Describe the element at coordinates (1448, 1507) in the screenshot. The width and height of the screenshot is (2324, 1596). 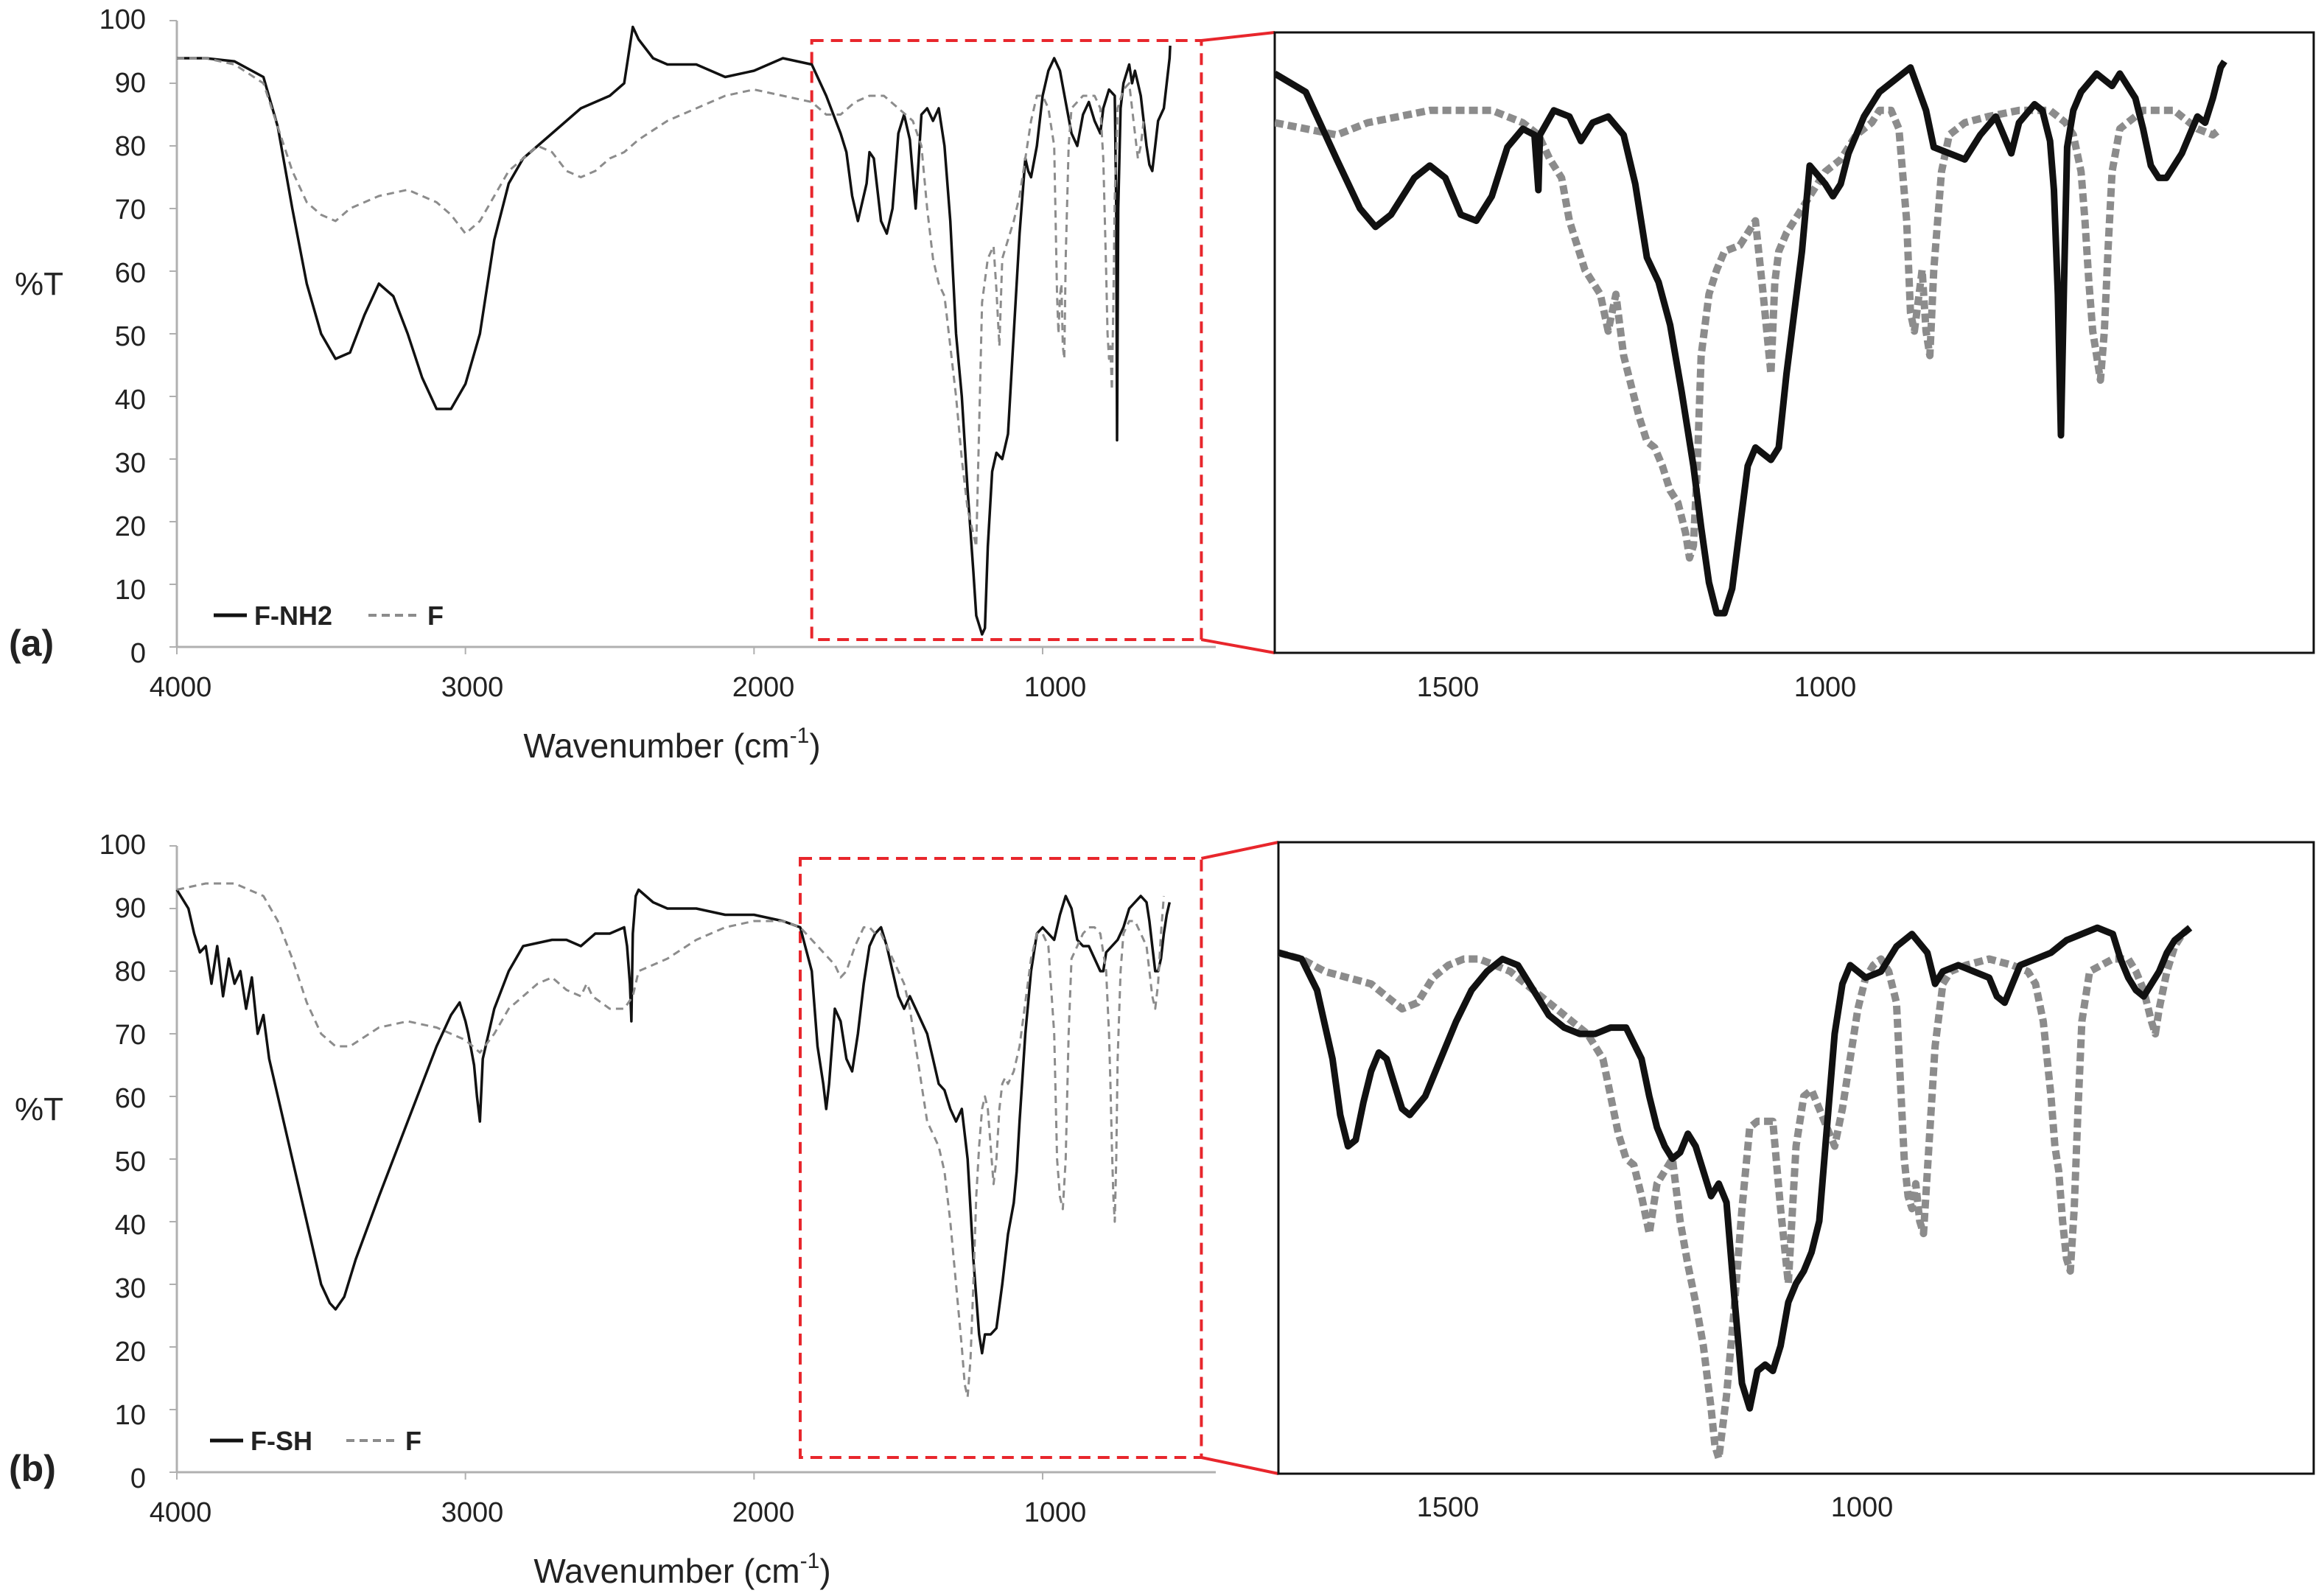
I see `panel-b-inset-x-tick-1500: 1500` at that location.